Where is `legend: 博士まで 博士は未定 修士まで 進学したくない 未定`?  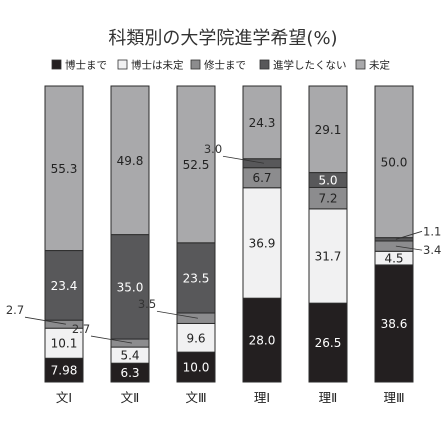
legend: 博士まで 博士は未定 修士まで 進学したくない 未定 is located at coordinates (220, 65).